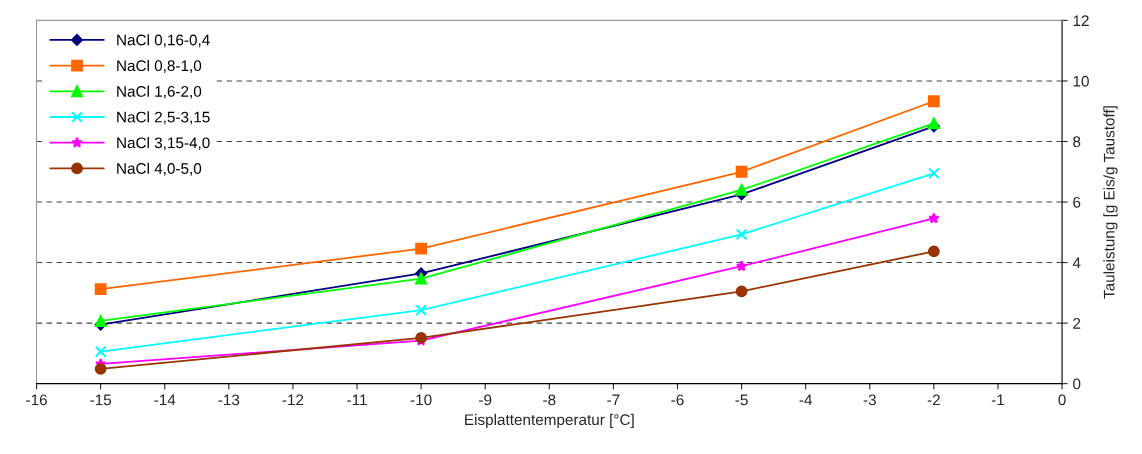 This screenshot has width=1142, height=454. Describe the element at coordinates (159, 92) in the screenshot. I see `legend-label: NaCl 1,6-2,0` at that location.